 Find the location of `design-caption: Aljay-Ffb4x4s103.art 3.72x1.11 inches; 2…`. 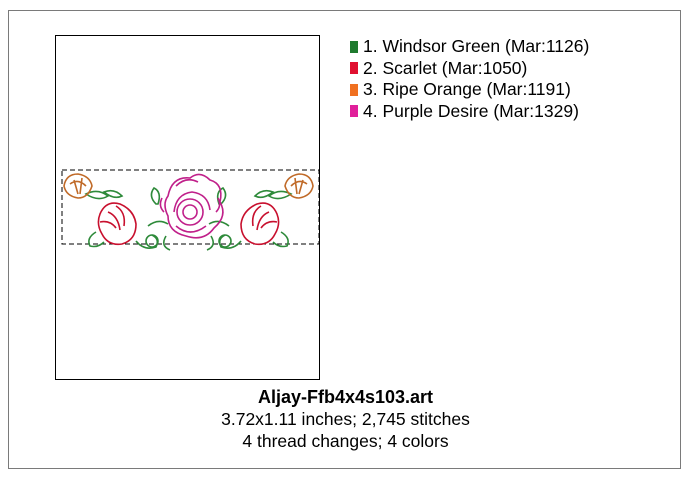

design-caption: Aljay-Ffb4x4s103.art 3.72x1.11 inches; 2… is located at coordinates (345, 419).